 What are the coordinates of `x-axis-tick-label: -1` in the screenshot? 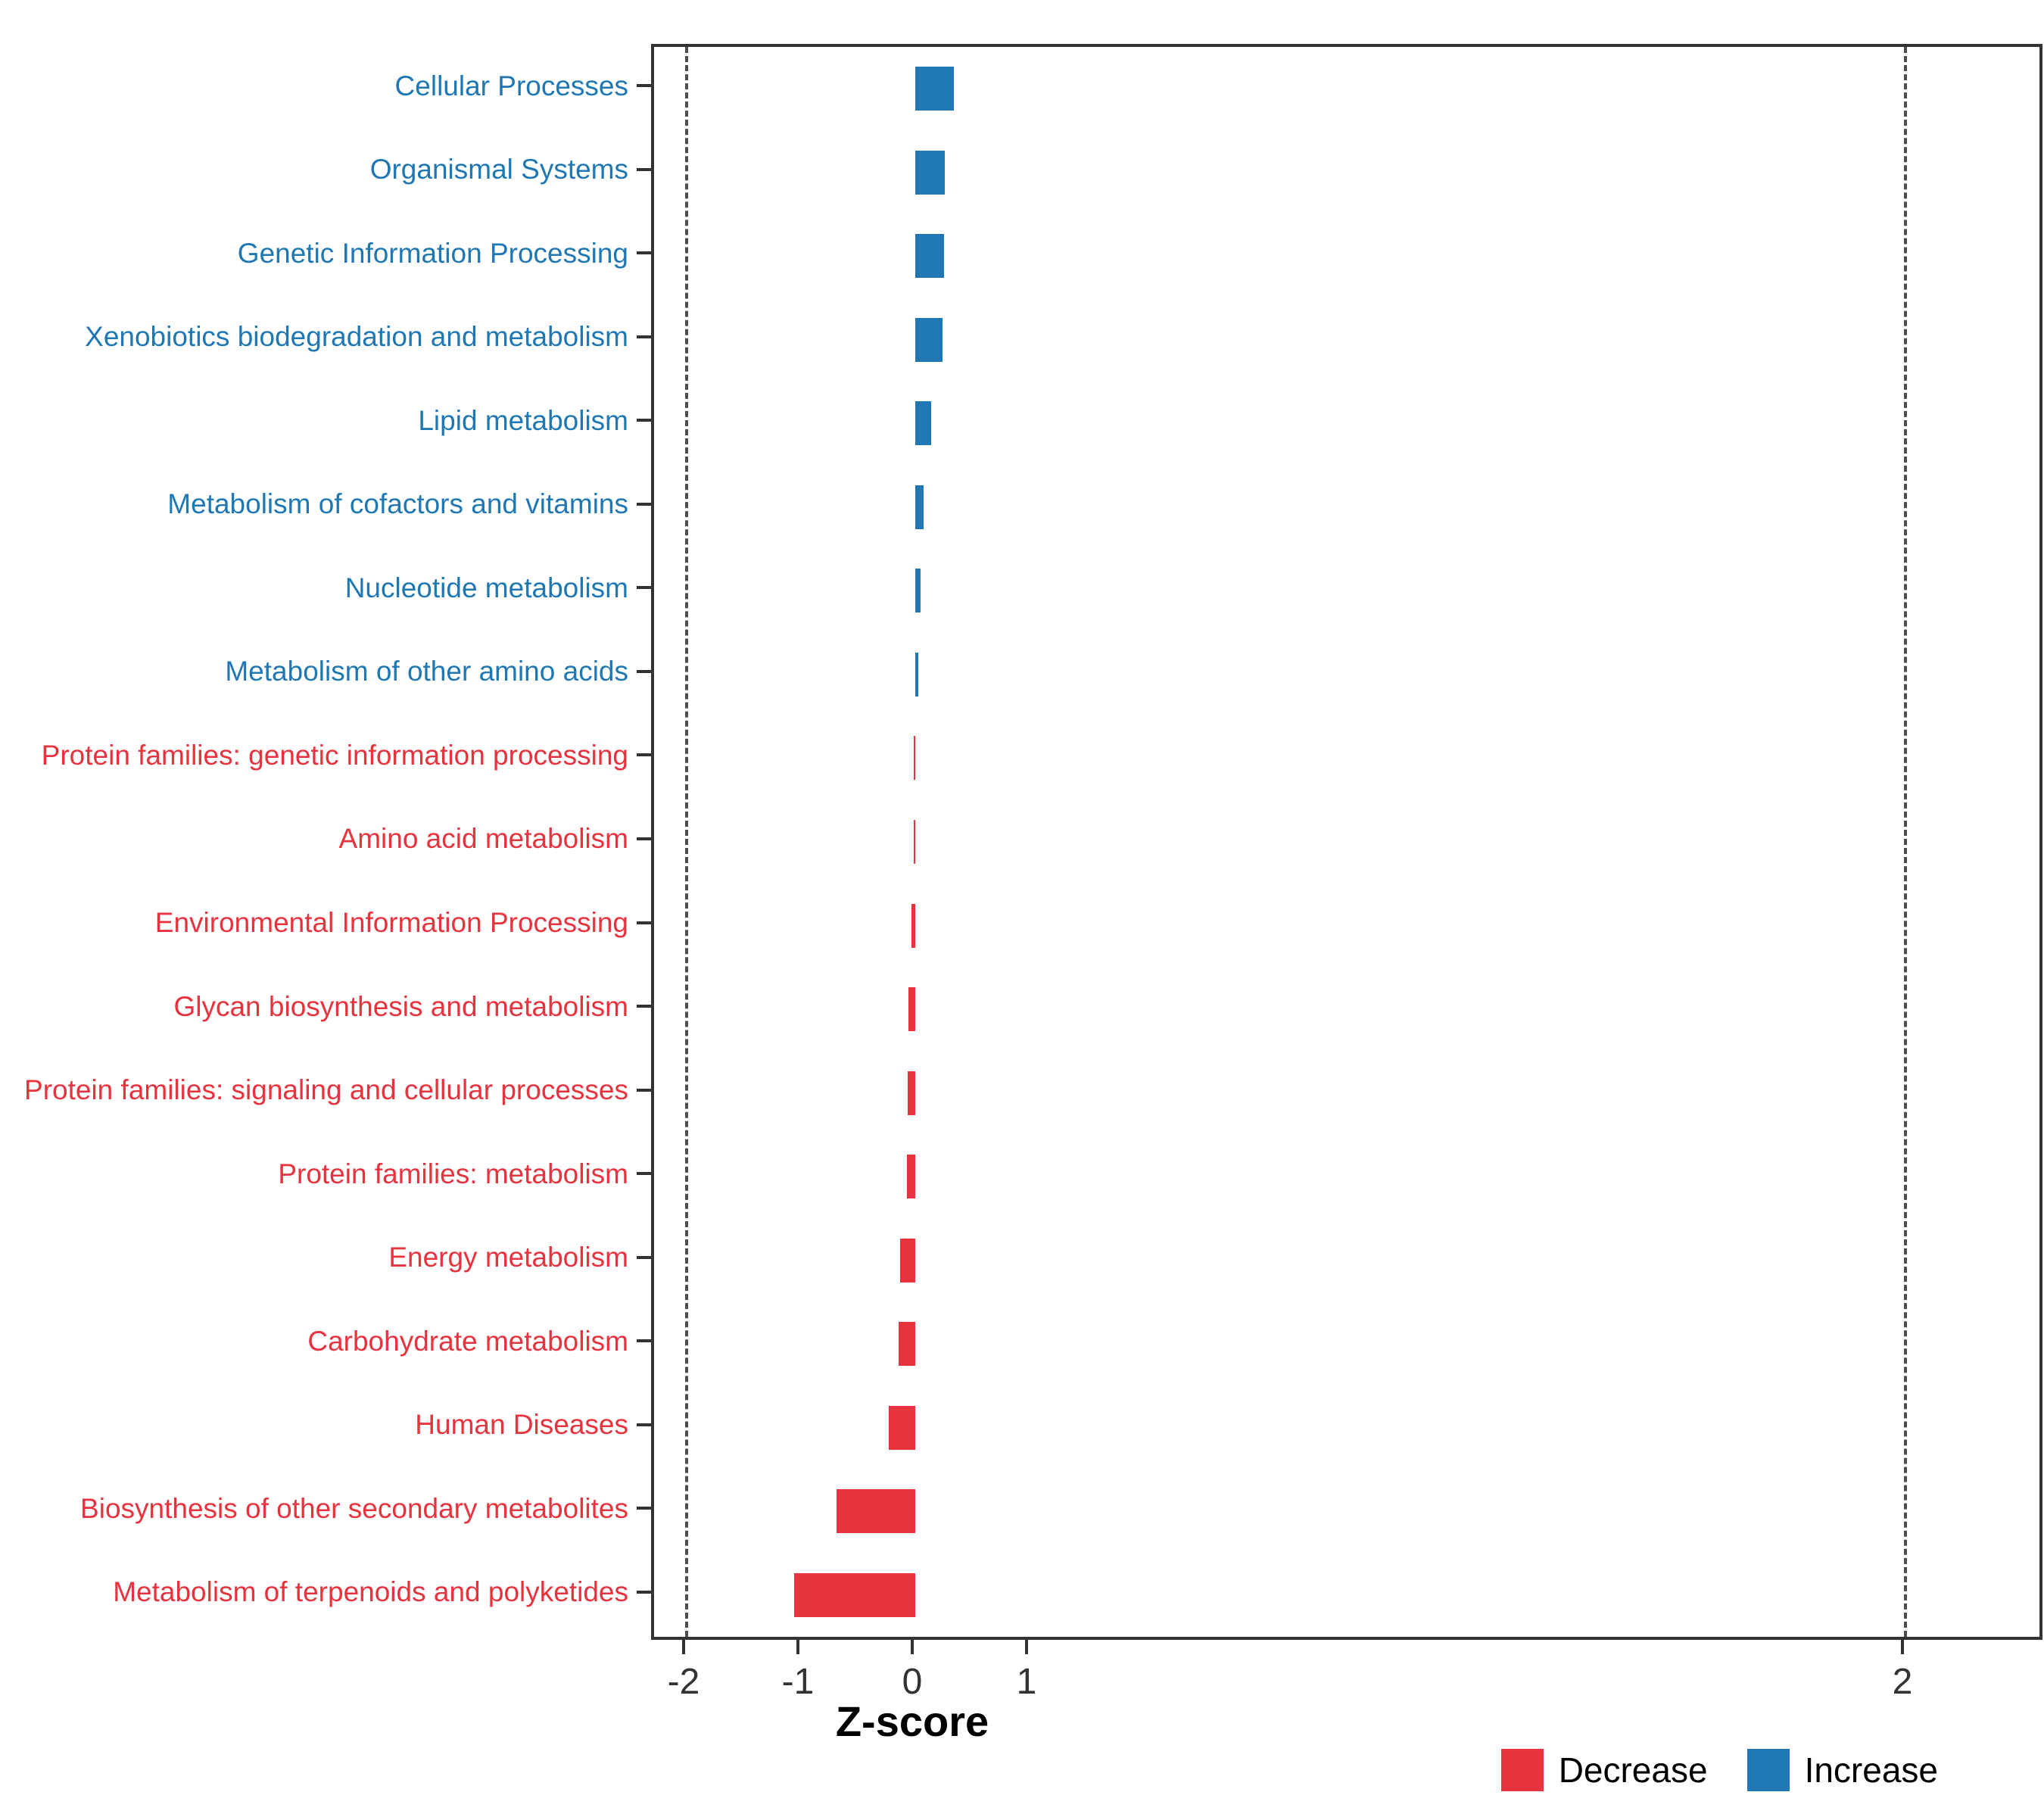 It's located at (798, 1682).